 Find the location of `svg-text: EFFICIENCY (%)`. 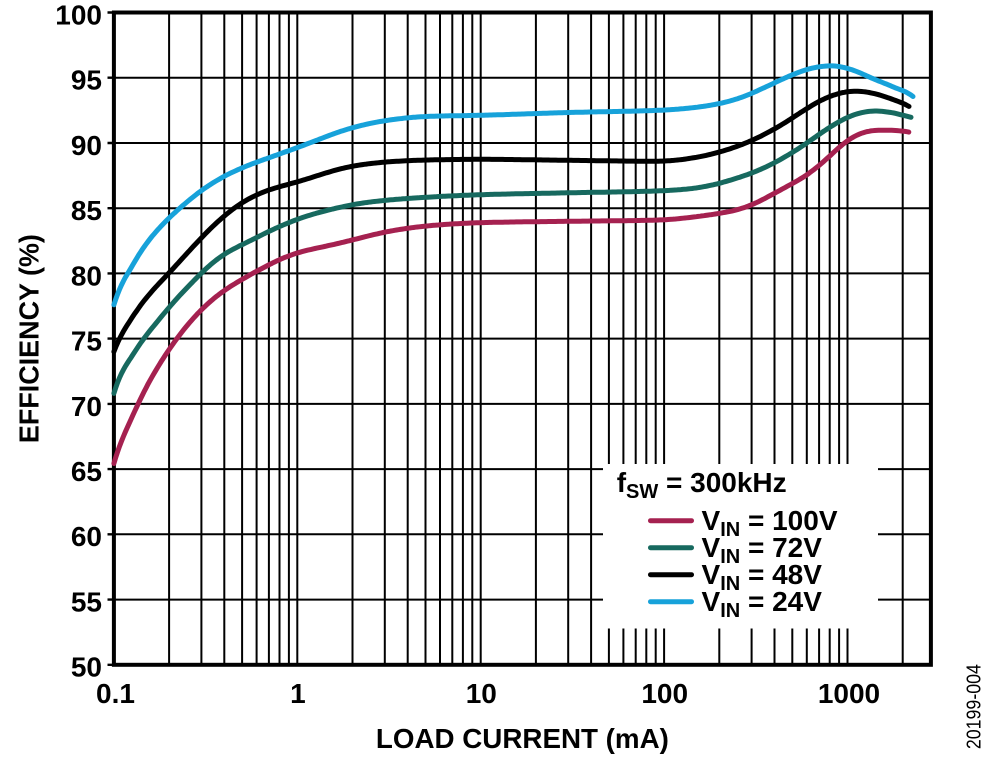

svg-text: EFFICIENCY (%) is located at coordinates (29, 338).